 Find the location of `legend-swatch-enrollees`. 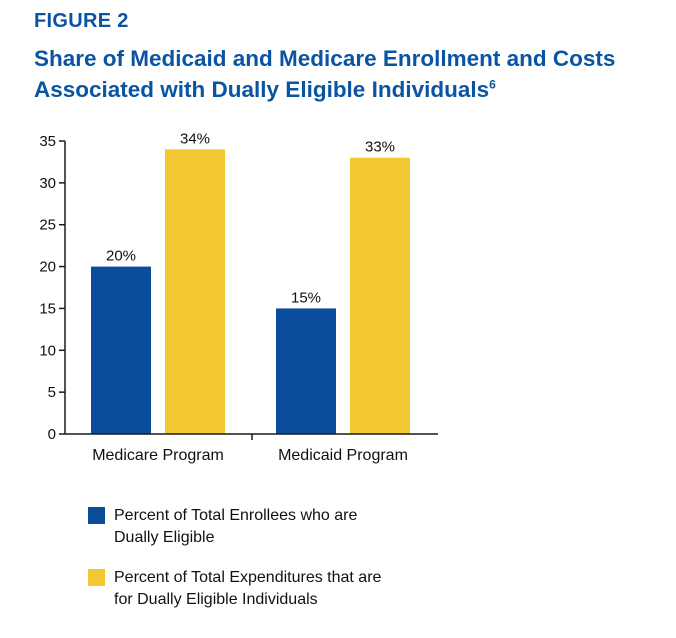

legend-swatch-enrollees is located at coordinates (96, 515).